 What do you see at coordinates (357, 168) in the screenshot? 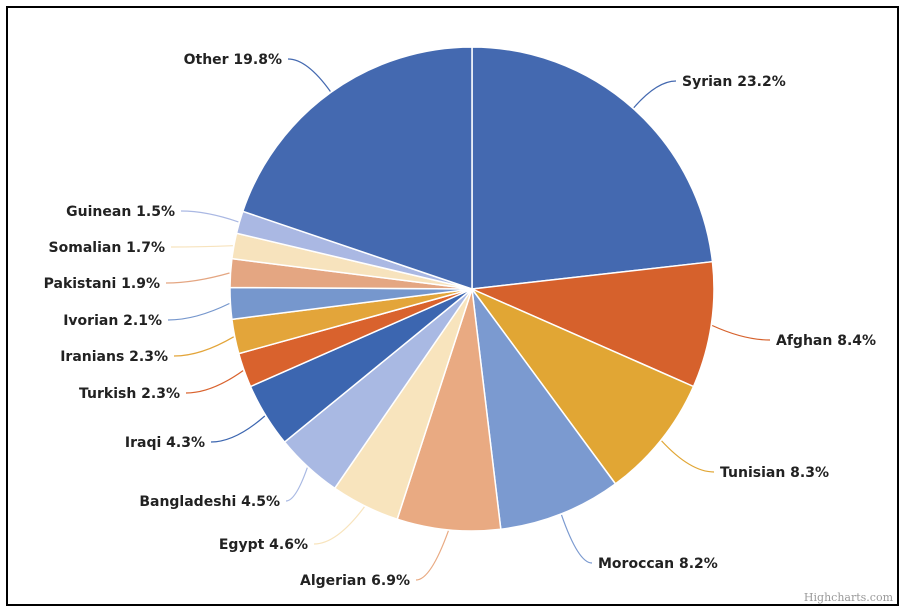
I see `pie-slice-other` at bounding box center [357, 168].